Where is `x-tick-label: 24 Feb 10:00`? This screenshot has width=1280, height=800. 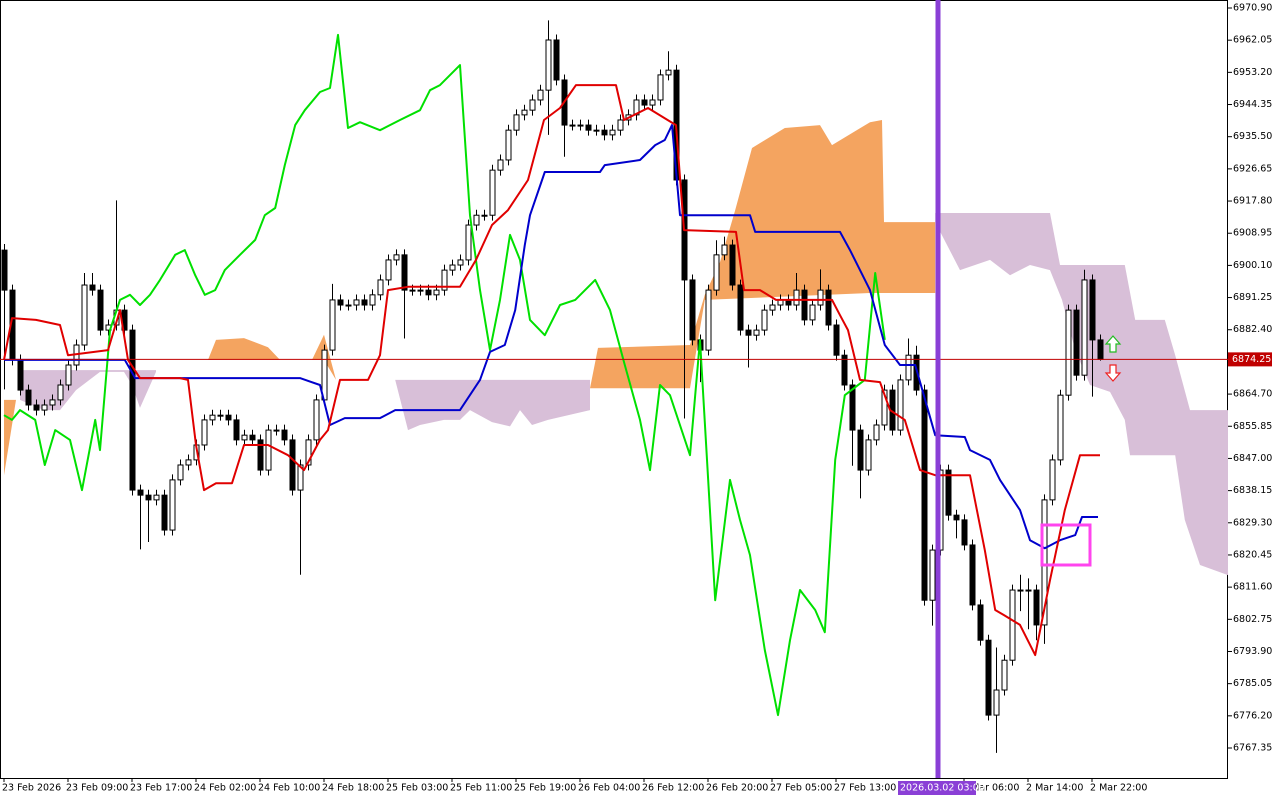
x-tick-label: 24 Feb 10:00 is located at coordinates (289, 788).